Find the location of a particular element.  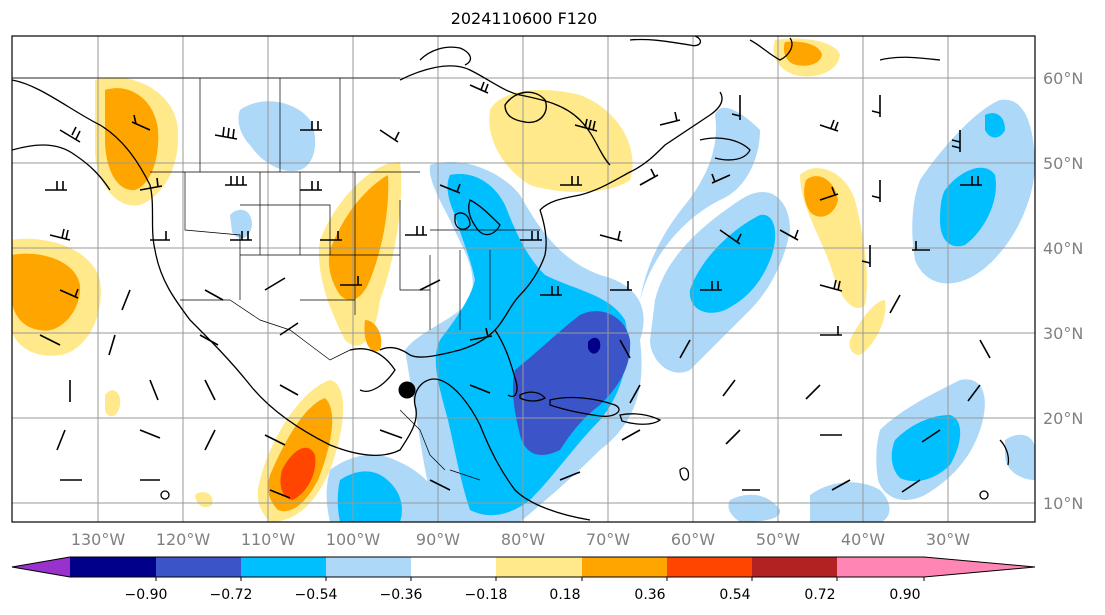

lon-label: 100°W is located at coordinates (353, 539).